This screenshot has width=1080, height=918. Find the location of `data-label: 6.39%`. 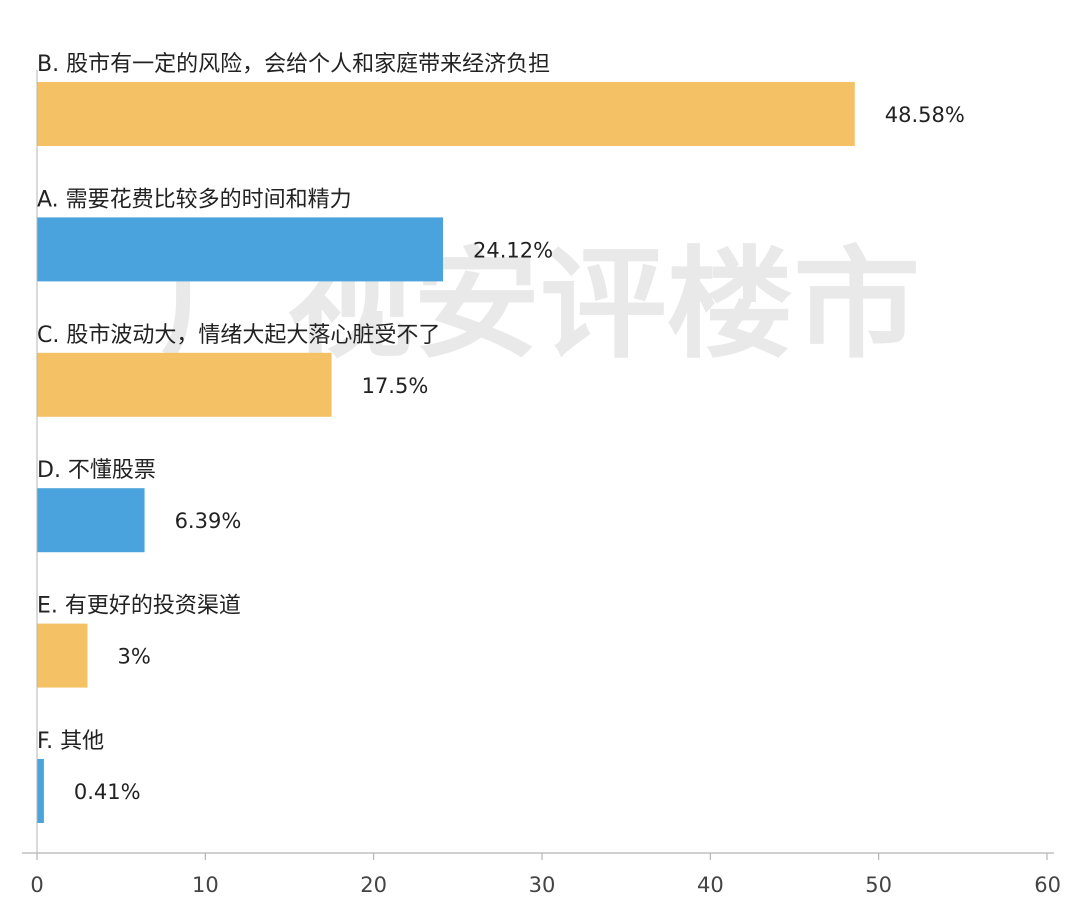

data-label: 6.39% is located at coordinates (208, 521).